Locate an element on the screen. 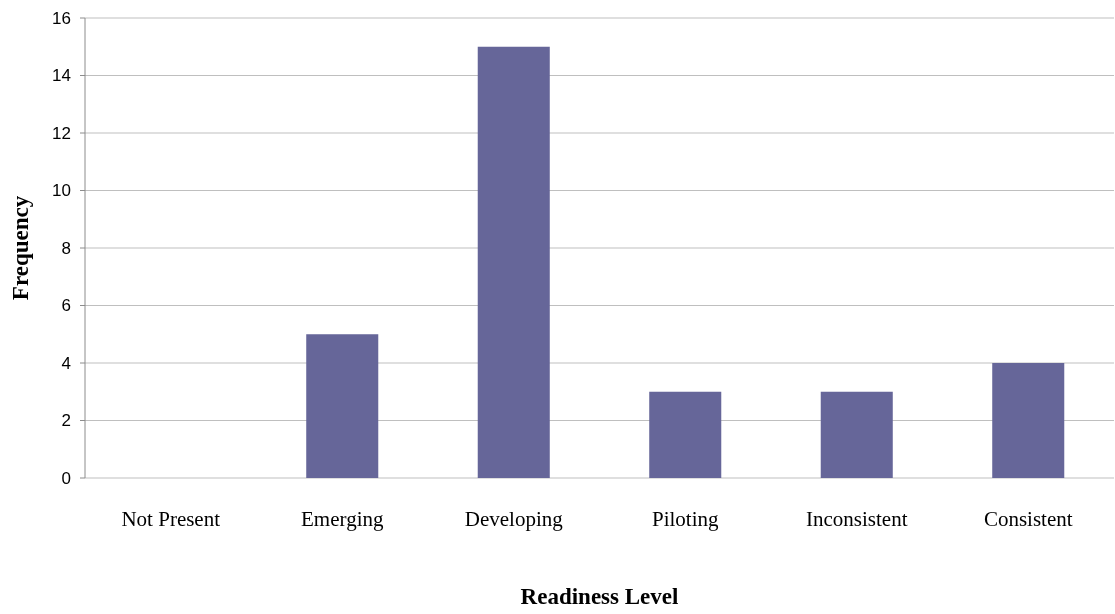 This screenshot has width=1115, height=614. x-tick-label: Emerging is located at coordinates (342, 519).